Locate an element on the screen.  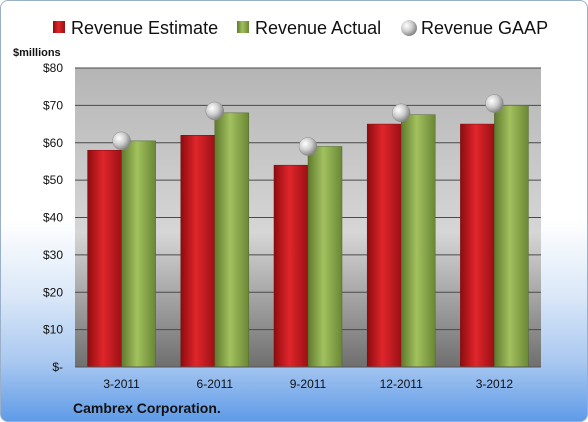
y-tick-label: $70 is located at coordinates (53, 105).